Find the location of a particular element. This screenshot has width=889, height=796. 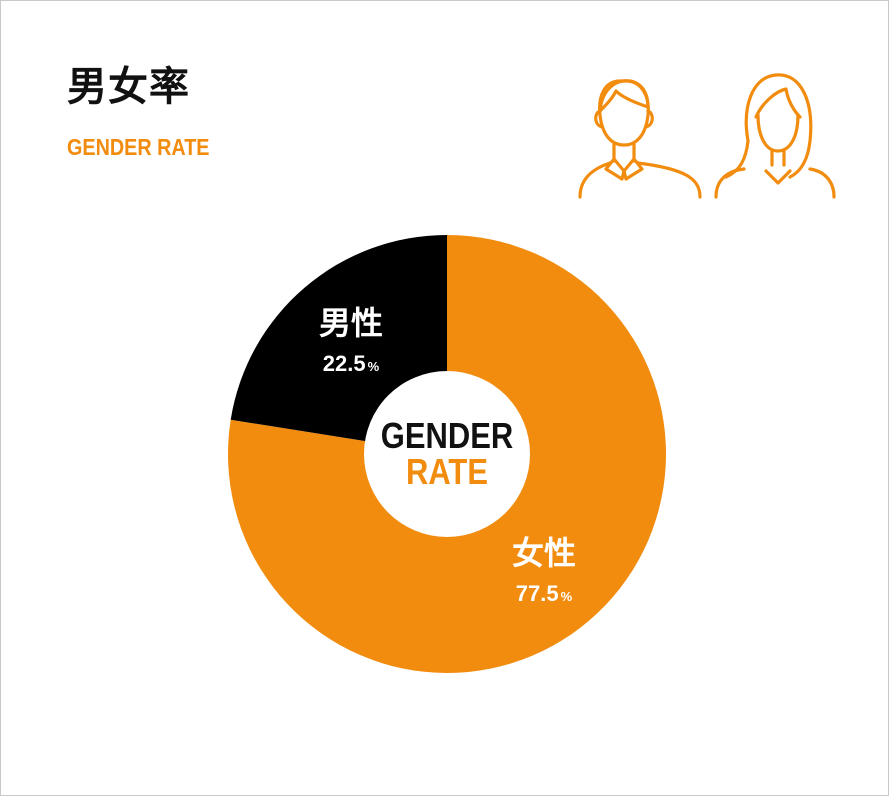

page-subtitle: GENDER RATE is located at coordinates (138, 147).